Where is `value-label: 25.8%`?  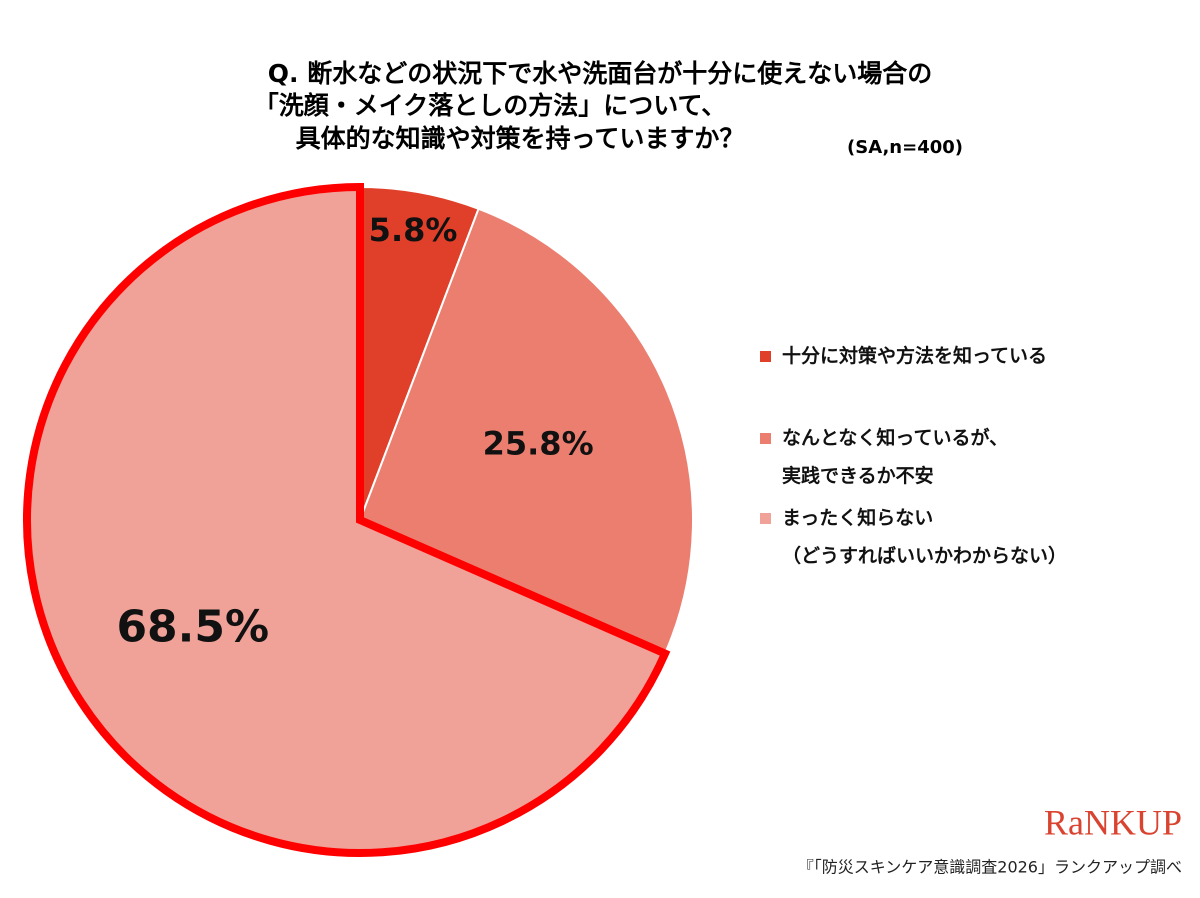 value-label: 25.8% is located at coordinates (538, 443).